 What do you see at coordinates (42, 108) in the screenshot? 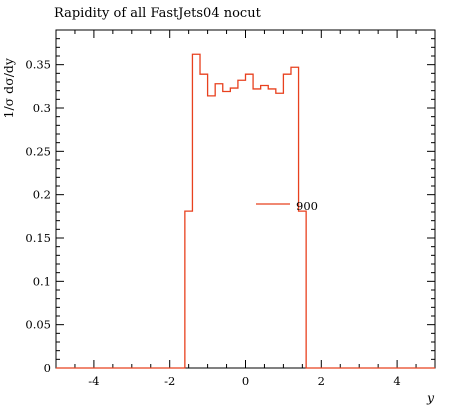
I see `y-tick-label: 0.3` at bounding box center [42, 108].